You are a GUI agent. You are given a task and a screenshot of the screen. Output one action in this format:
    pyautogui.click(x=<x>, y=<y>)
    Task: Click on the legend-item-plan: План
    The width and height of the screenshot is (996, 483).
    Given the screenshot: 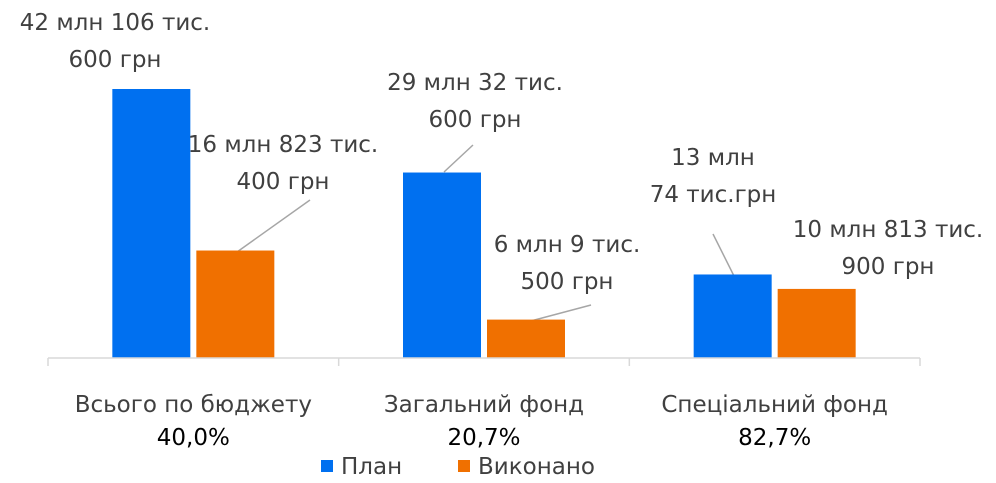 What is the action you would take?
    pyautogui.click(x=361, y=467)
    